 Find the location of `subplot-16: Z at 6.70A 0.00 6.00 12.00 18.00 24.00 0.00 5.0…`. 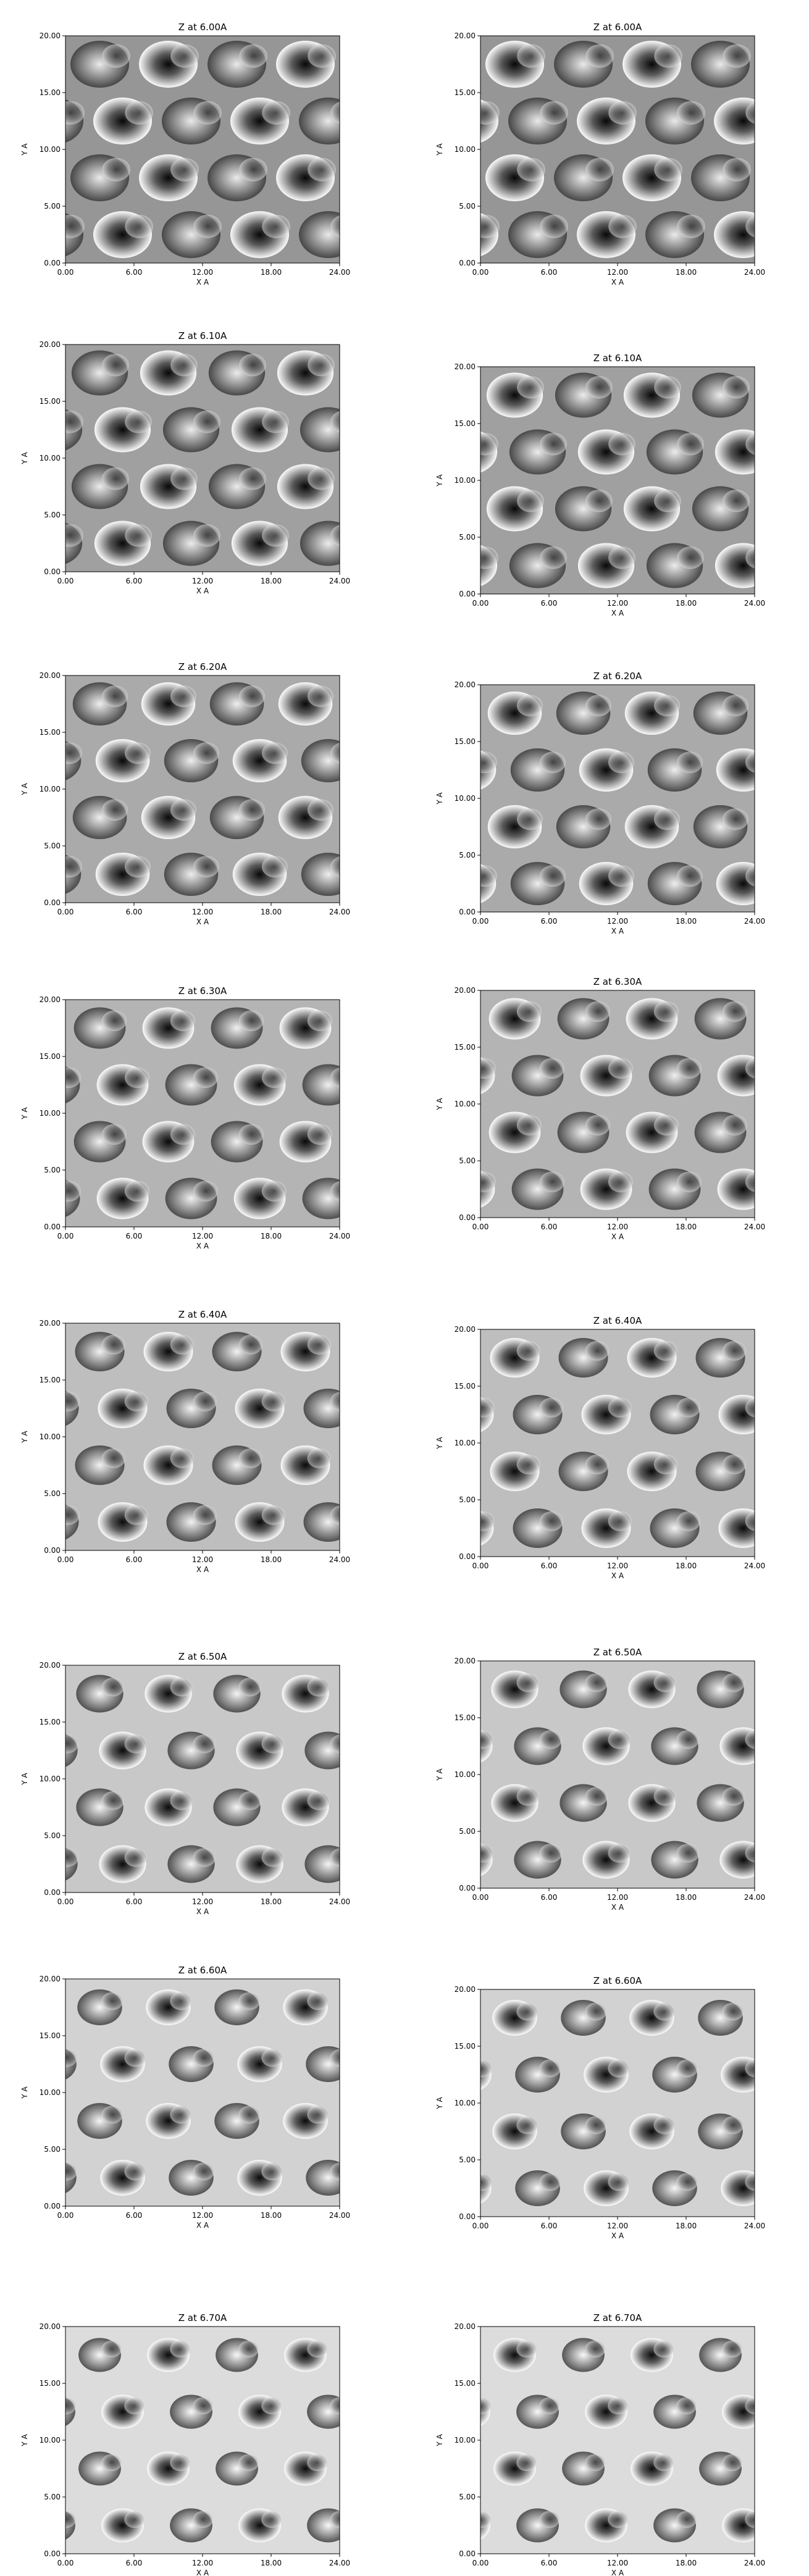

subplot-16: Z at 6.70A 0.00 6.00 12.00 18.00 24.00 0.00 5.0… is located at coordinates (600, 2444).